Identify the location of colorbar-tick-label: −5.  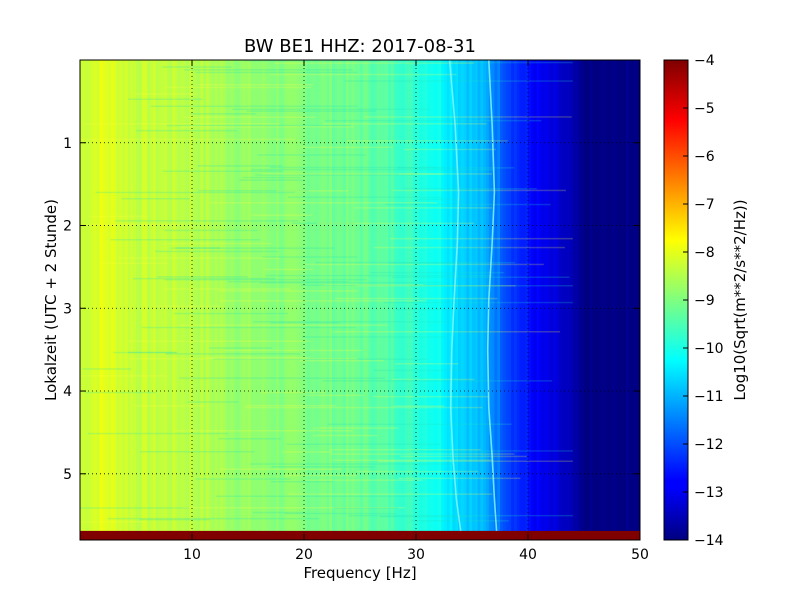
(704, 109).